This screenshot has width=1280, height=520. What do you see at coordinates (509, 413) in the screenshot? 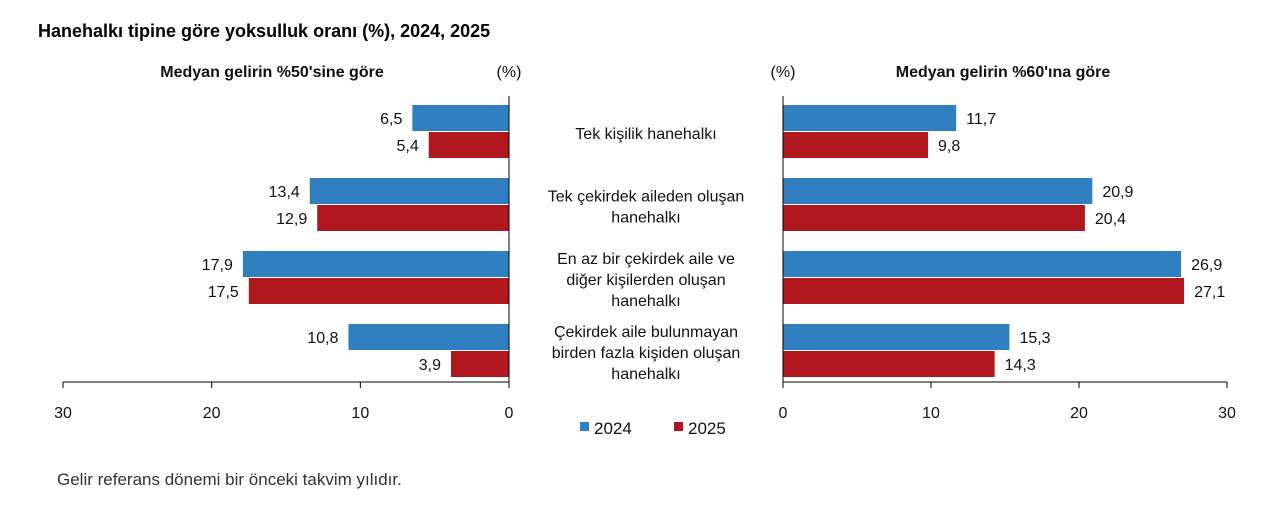
I see `tick-label-left-0: 0` at bounding box center [509, 413].